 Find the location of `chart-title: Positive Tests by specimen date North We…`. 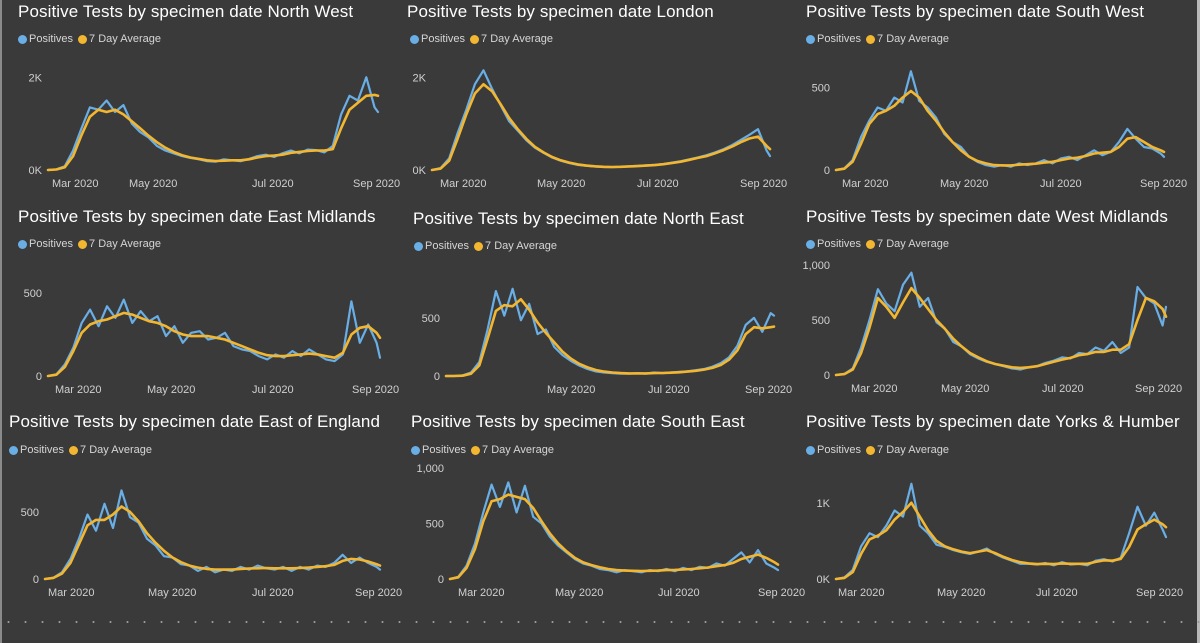

chart-title: Positive Tests by specimen date North We… is located at coordinates (186, 11).